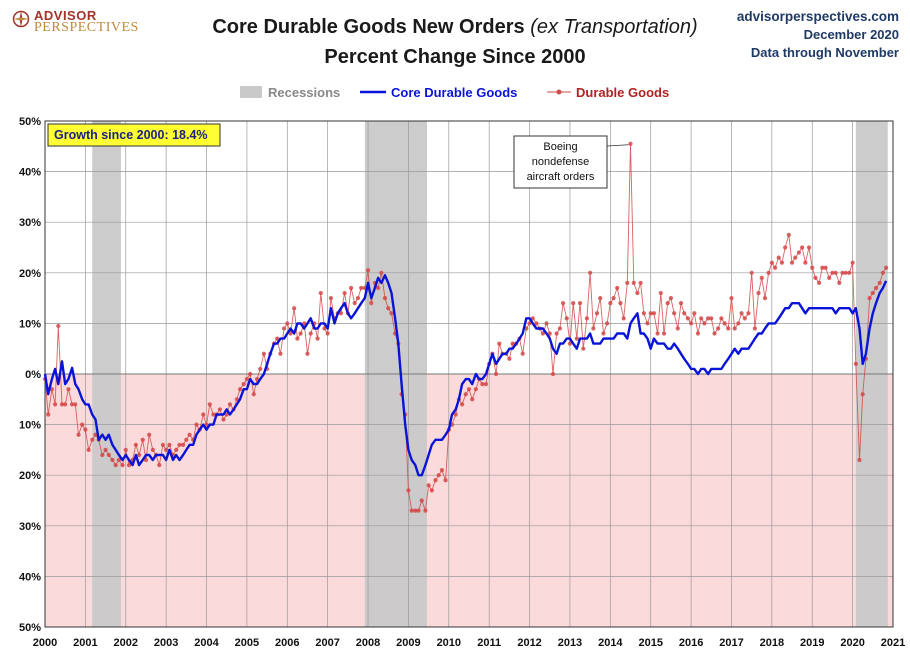 The width and height of the screenshot is (910, 660). I want to click on annotation-pointer, so click(617, 145).